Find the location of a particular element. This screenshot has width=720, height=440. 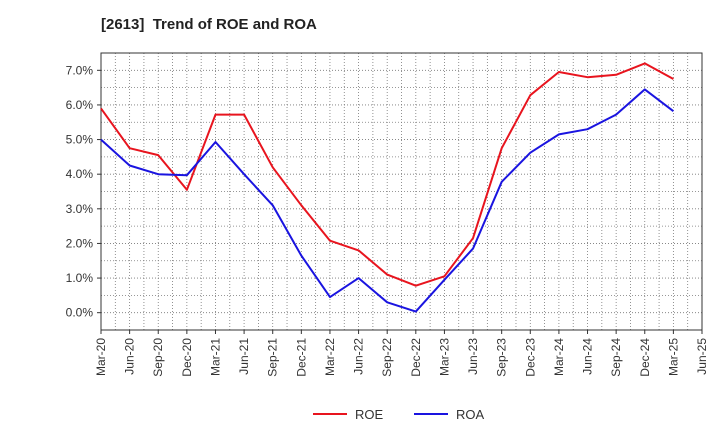

y-tick-label: 6.0% is located at coordinates (80, 105).